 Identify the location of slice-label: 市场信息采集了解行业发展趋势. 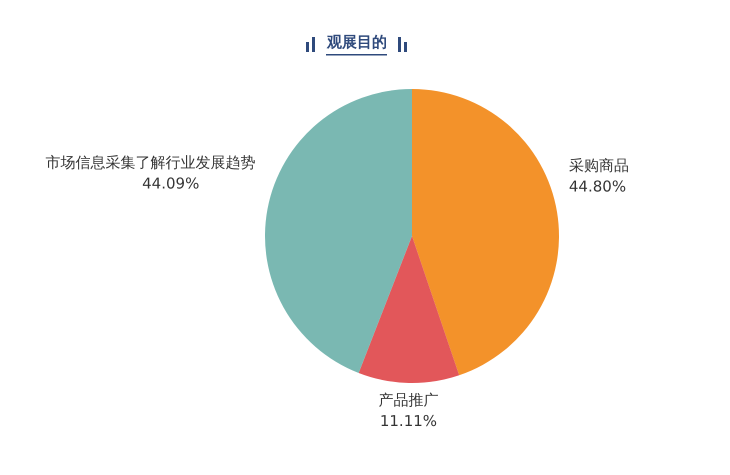
(151, 162).